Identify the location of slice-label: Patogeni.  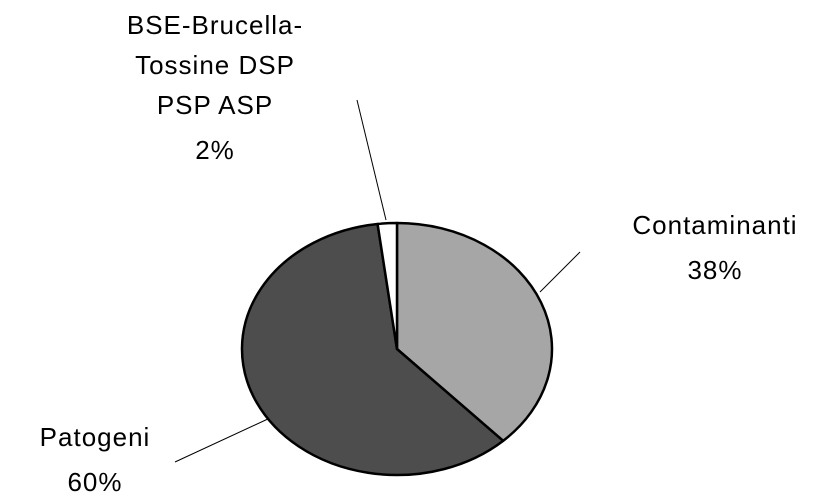
(95, 437).